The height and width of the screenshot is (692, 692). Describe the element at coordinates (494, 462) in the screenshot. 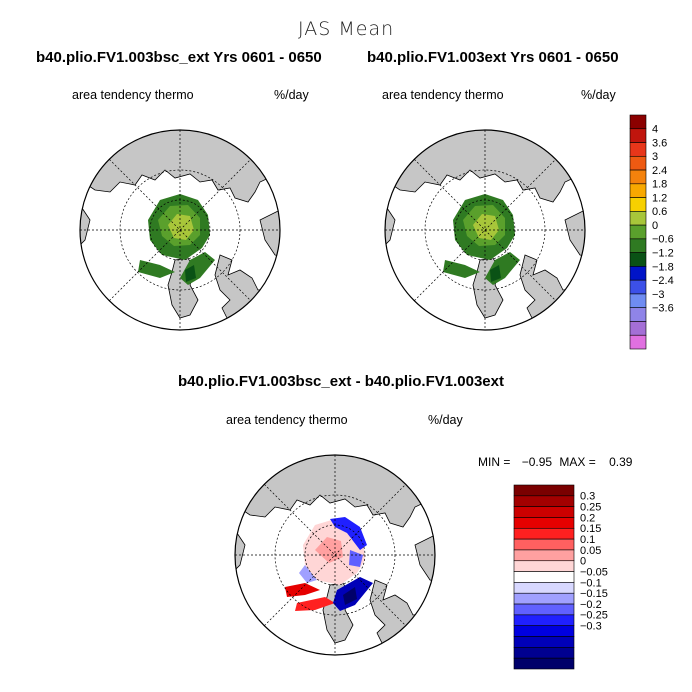

I see `min-label: MIN =` at that location.